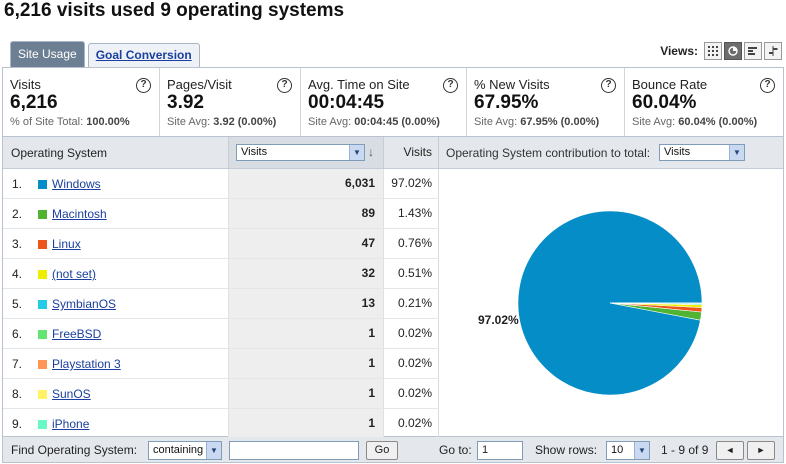 This screenshot has width=786, height=464. What do you see at coordinates (231, 122) in the screenshot?
I see `metric-sub: Site Avg: 3.92 (0.00%)` at bounding box center [231, 122].